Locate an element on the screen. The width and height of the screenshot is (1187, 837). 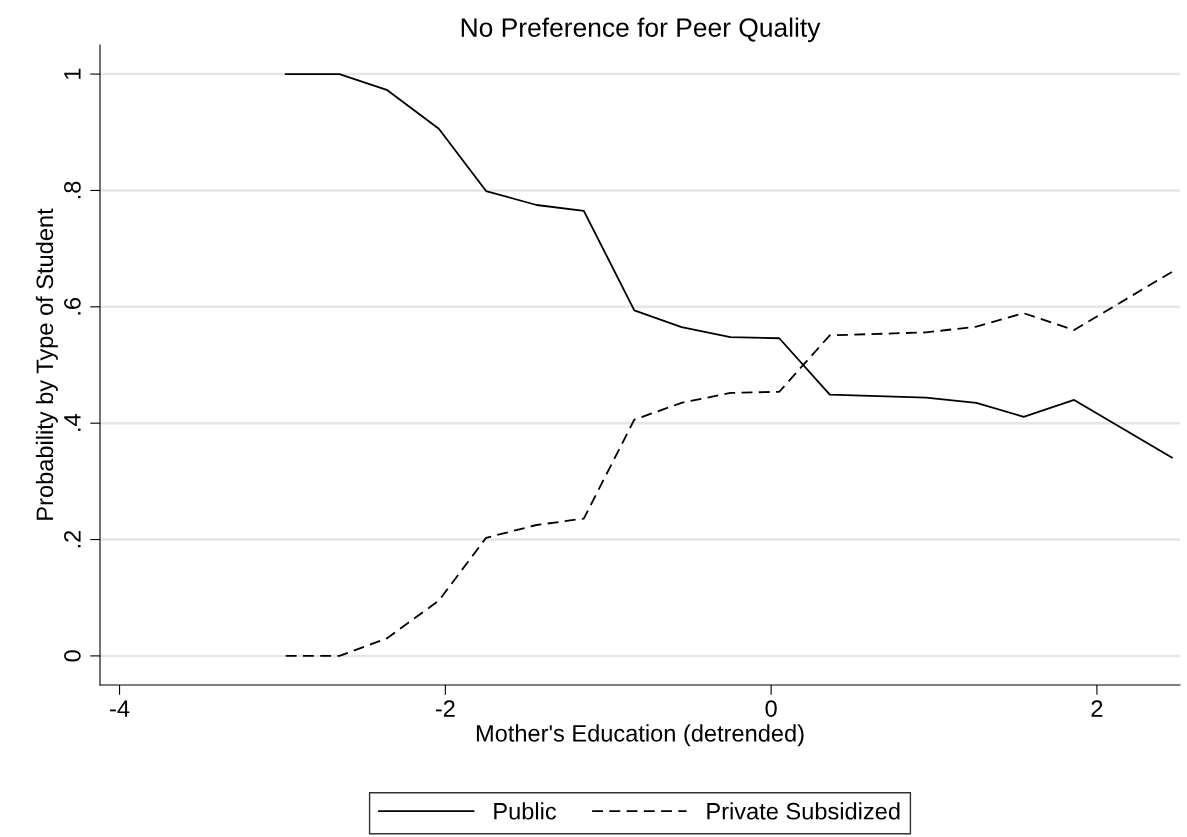
x-tick-label: 0 is located at coordinates (771, 708).